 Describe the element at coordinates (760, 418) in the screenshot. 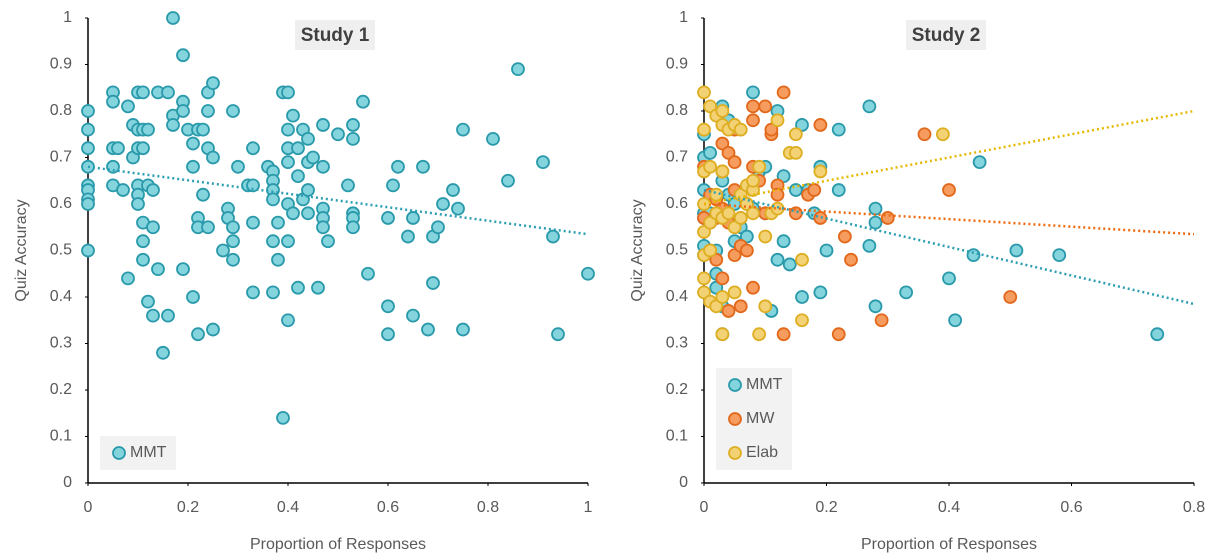

I see `legend-label: MW` at that location.